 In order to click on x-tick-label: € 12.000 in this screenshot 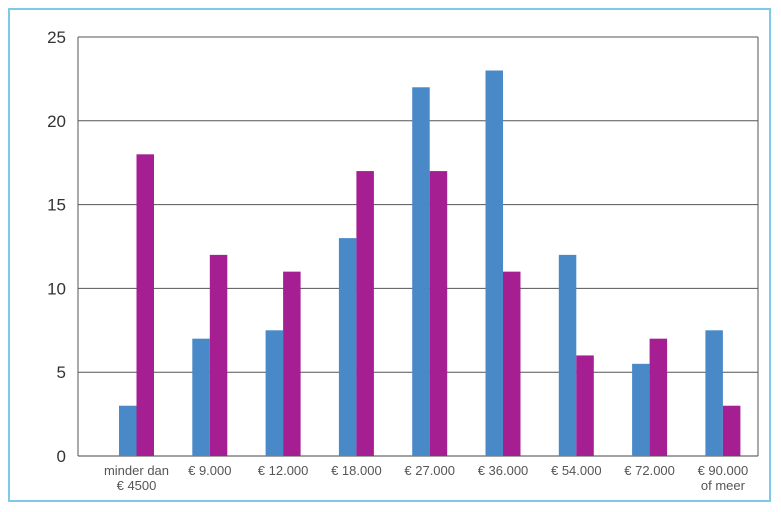, I will do `click(283, 470)`.